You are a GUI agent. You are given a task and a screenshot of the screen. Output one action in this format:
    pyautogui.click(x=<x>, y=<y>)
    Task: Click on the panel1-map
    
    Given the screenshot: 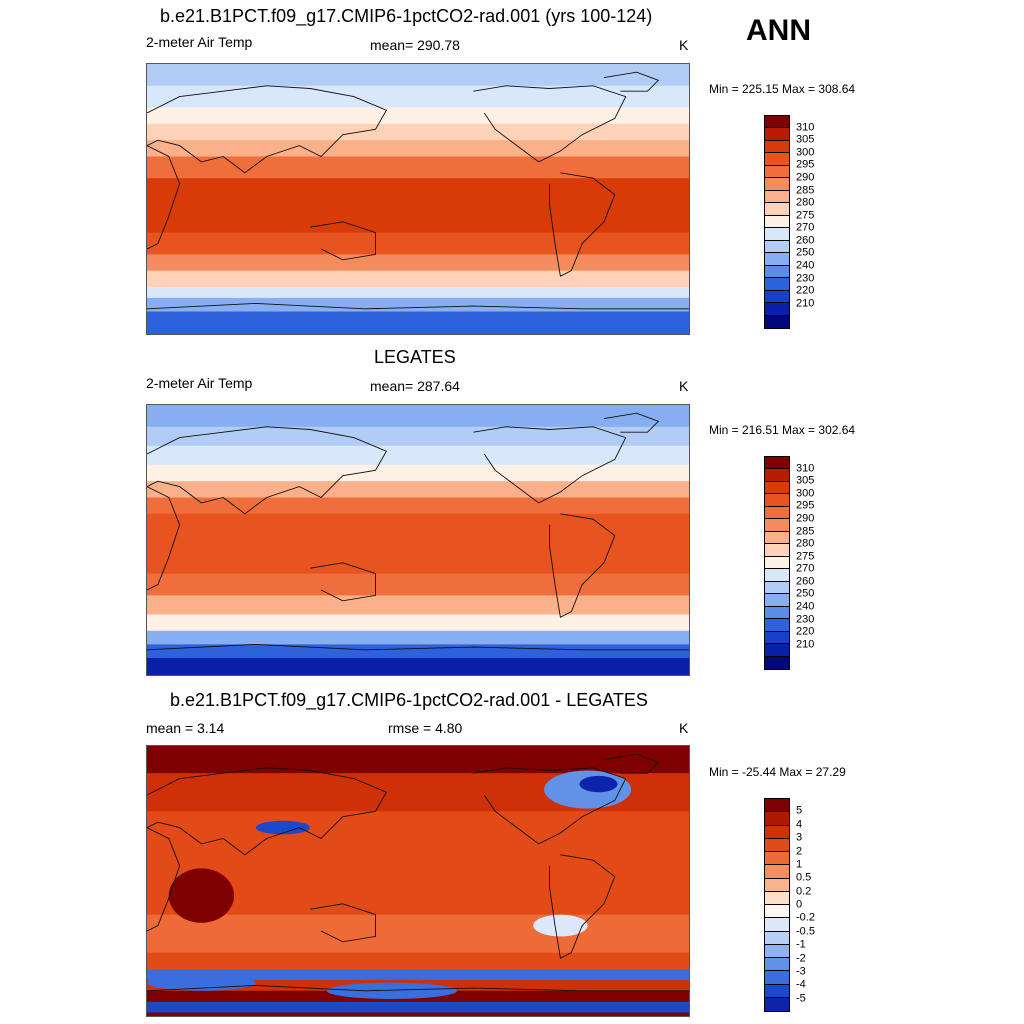 What is the action you would take?
    pyautogui.click(x=418, y=199)
    